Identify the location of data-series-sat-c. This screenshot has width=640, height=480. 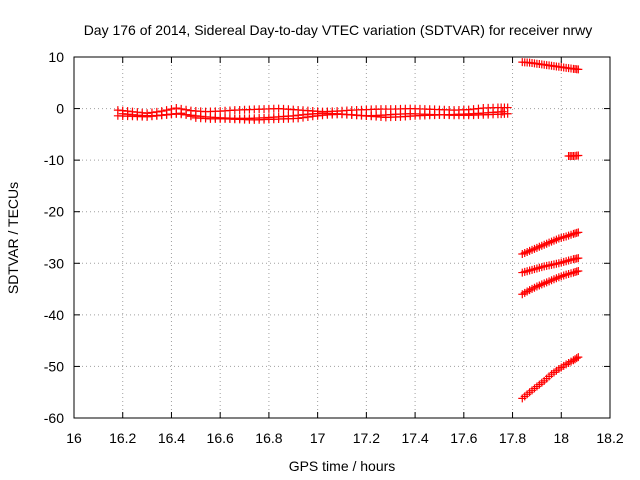
(312, 115).